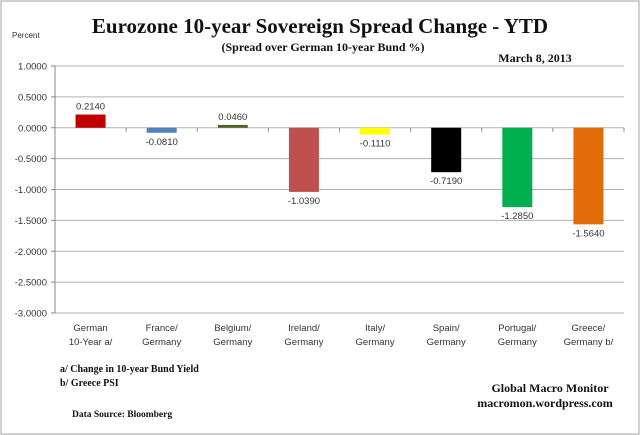 The width and height of the screenshot is (640, 435). What do you see at coordinates (26, 35) in the screenshot?
I see `y-axis-label: Percent` at bounding box center [26, 35].